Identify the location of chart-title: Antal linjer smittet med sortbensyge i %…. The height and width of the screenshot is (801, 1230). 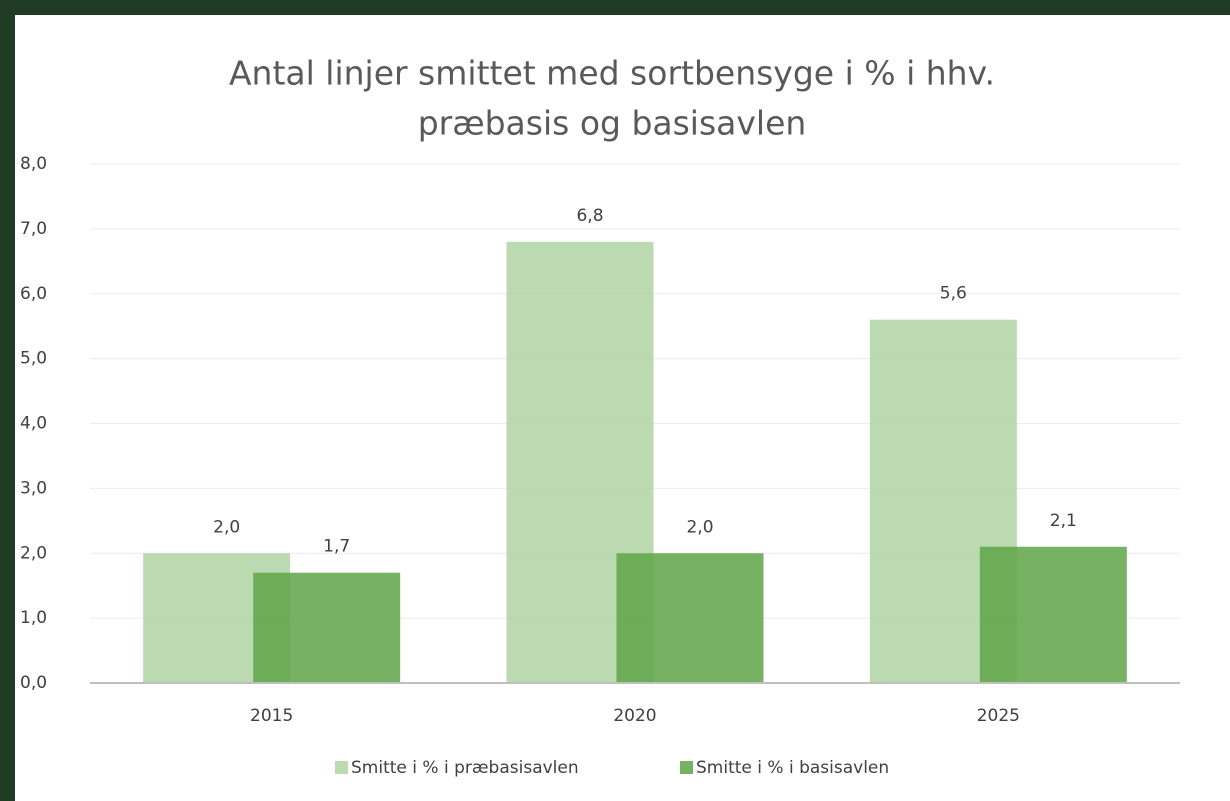
(612, 73).